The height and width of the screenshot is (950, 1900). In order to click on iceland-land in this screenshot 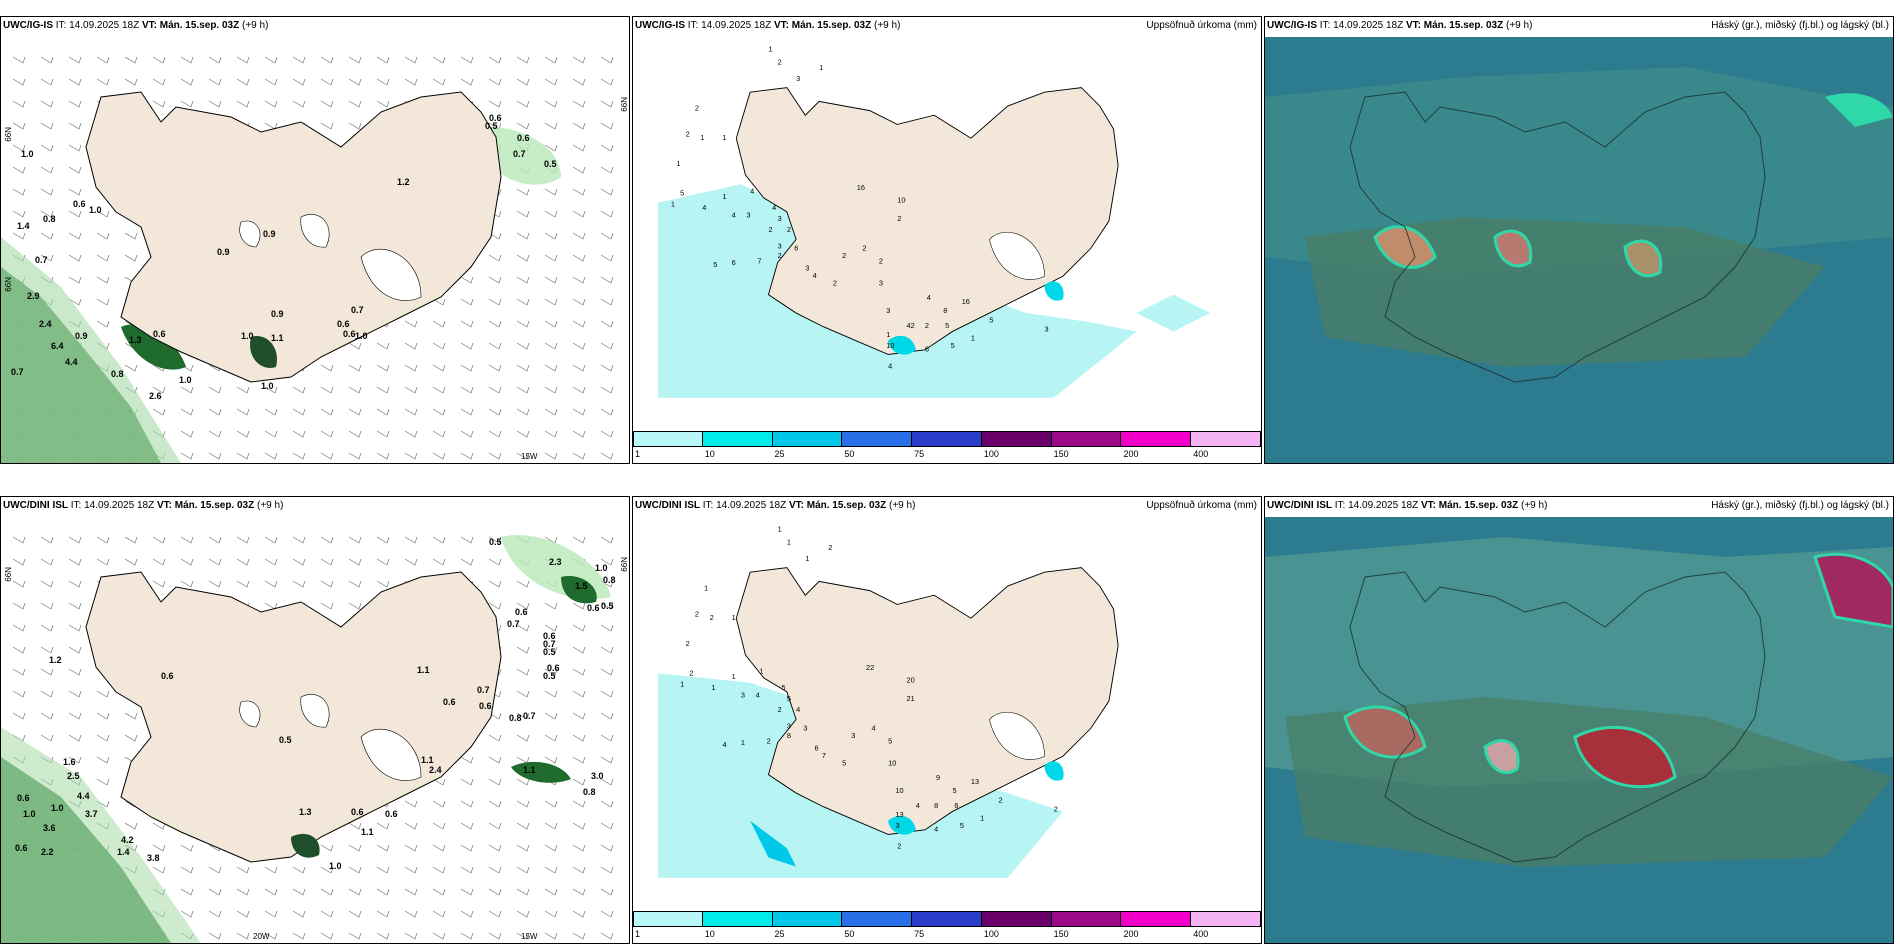, I will do `click(927, 701)`.